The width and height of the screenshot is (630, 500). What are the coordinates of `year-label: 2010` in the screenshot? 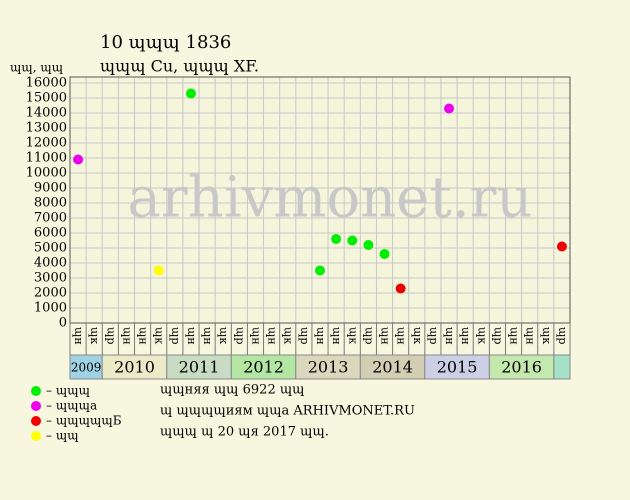 It's located at (134, 367).